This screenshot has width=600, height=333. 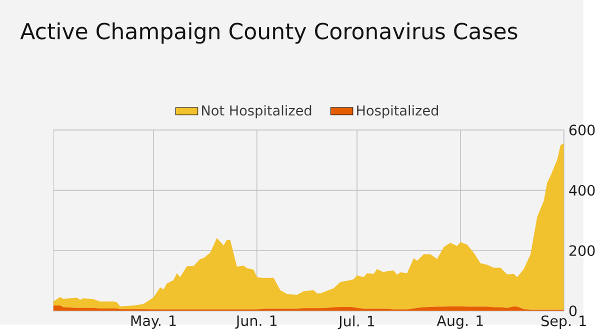 What do you see at coordinates (269, 33) in the screenshot?
I see `chart-title: Active Champaign County Coronavirus Cases` at bounding box center [269, 33].